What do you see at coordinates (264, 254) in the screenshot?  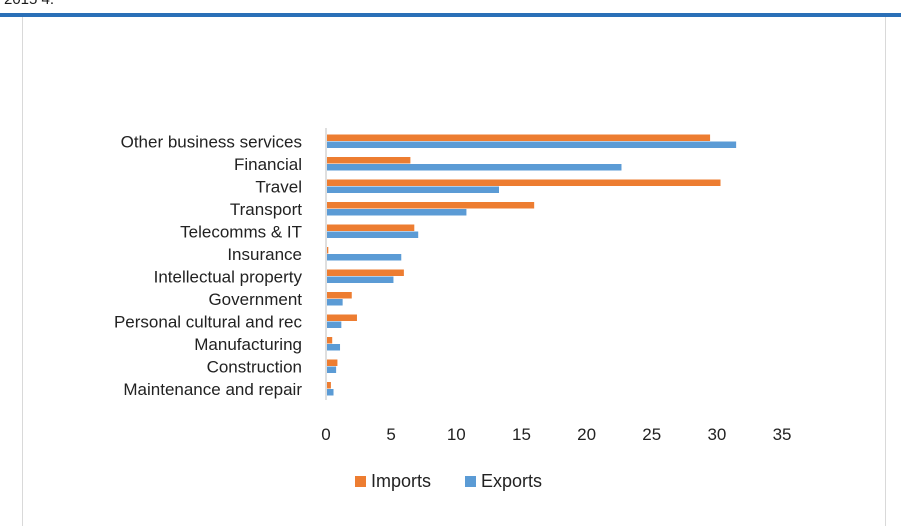 I see `category-label: Insurance` at bounding box center [264, 254].